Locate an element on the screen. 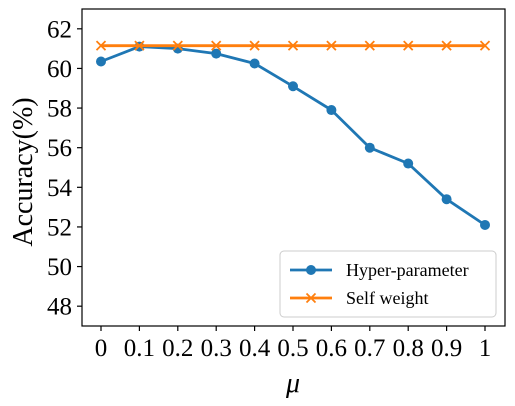 The image size is (515, 406). y-tick-label: 60 is located at coordinates (59, 69).